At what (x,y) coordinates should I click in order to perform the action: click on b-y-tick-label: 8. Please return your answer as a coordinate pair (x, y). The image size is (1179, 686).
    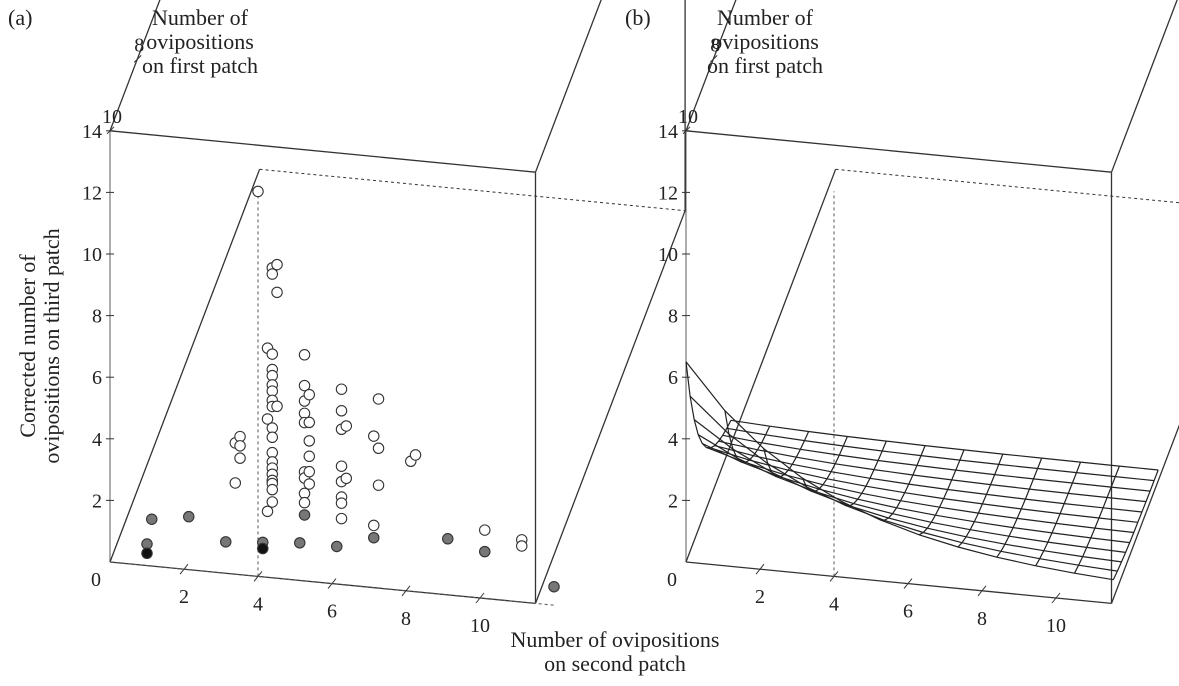
    Looking at the image, I should click on (715, 45).